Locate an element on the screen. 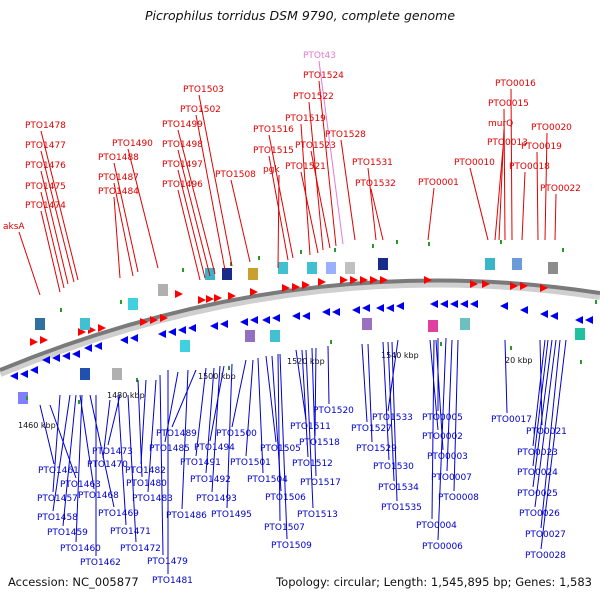 Image resolution: width=600 pixels, height=600 pixels. gene-label-bottom: PTO1491 is located at coordinates (200, 463).